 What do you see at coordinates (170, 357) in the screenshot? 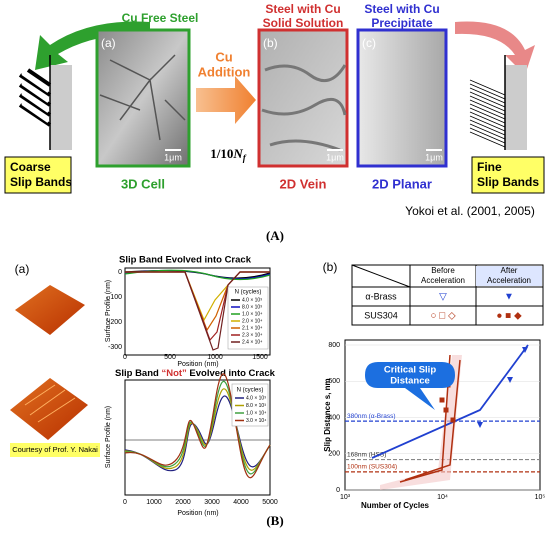
I see `x-tick-label: 500` at bounding box center [170, 357].